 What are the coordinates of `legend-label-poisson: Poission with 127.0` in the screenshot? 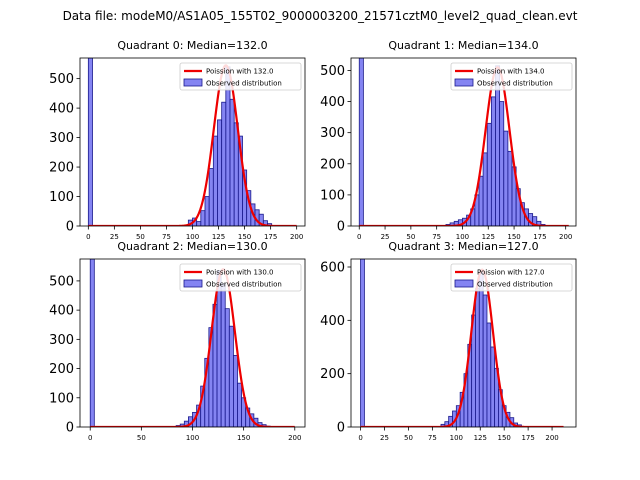 It's located at (511, 273).